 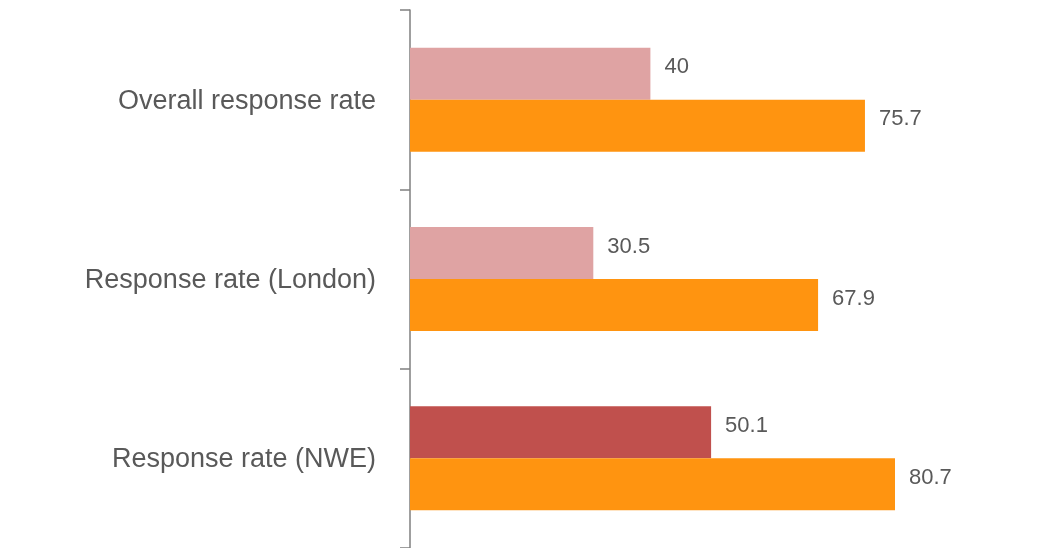 What do you see at coordinates (930, 476) in the screenshot?
I see `data-label: 80.7` at bounding box center [930, 476].